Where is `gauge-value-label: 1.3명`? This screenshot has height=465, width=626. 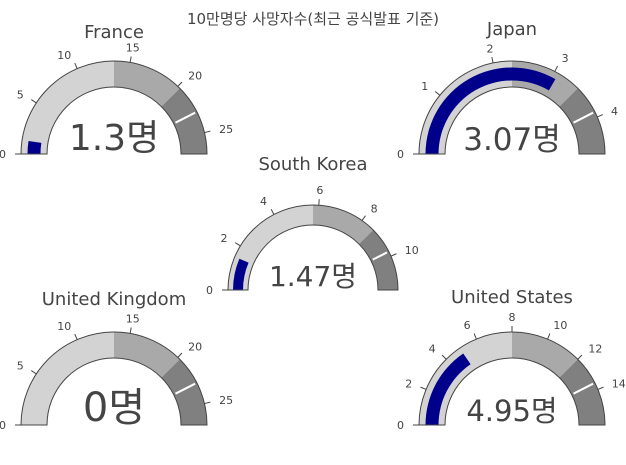 gauge-value-label: 1.3명 is located at coordinates (114, 138).